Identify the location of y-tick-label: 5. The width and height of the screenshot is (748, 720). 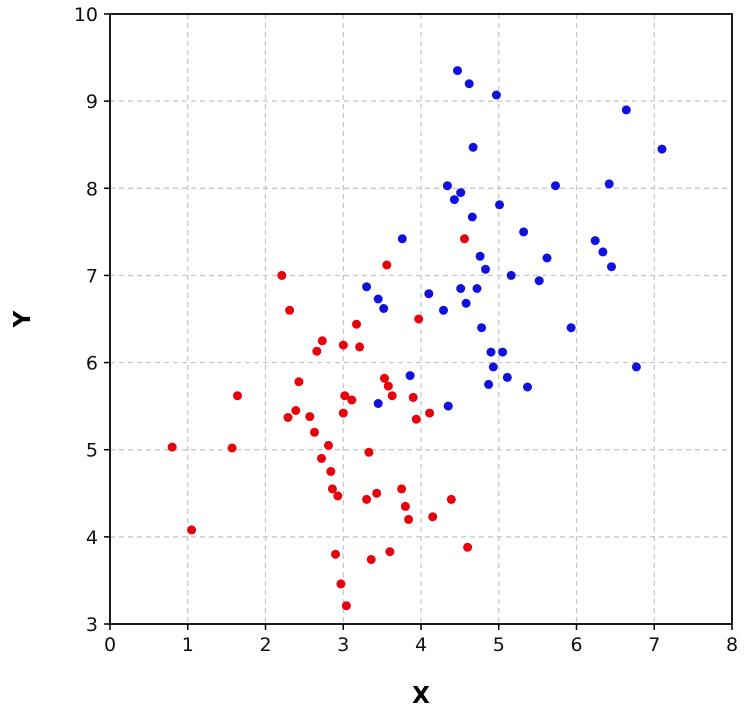
(92, 451).